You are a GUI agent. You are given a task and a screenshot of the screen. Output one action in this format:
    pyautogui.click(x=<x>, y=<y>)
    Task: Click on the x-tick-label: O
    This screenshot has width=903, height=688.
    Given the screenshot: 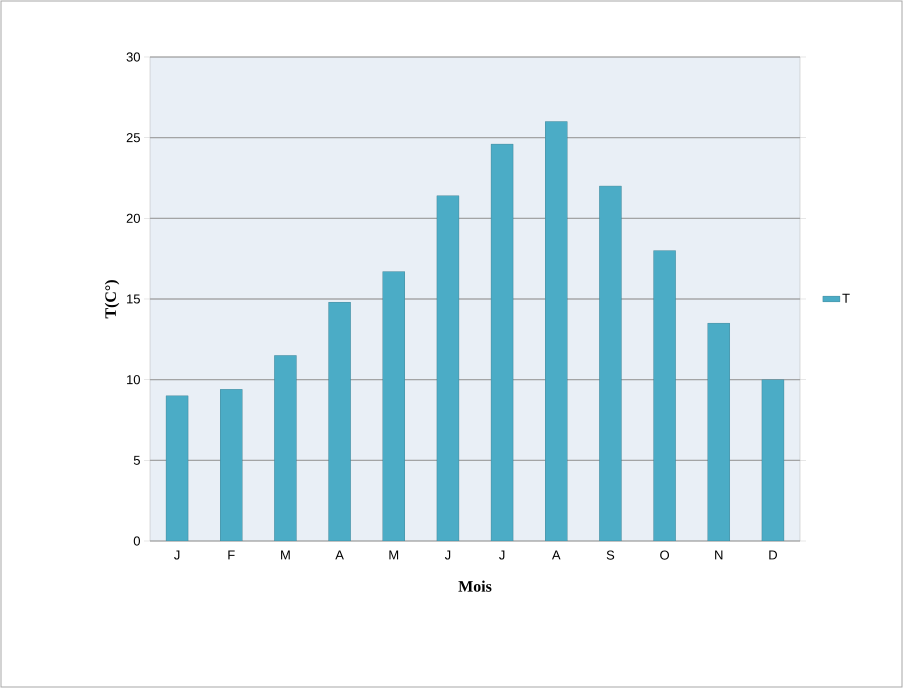 What is the action you would take?
    pyautogui.click(x=665, y=555)
    